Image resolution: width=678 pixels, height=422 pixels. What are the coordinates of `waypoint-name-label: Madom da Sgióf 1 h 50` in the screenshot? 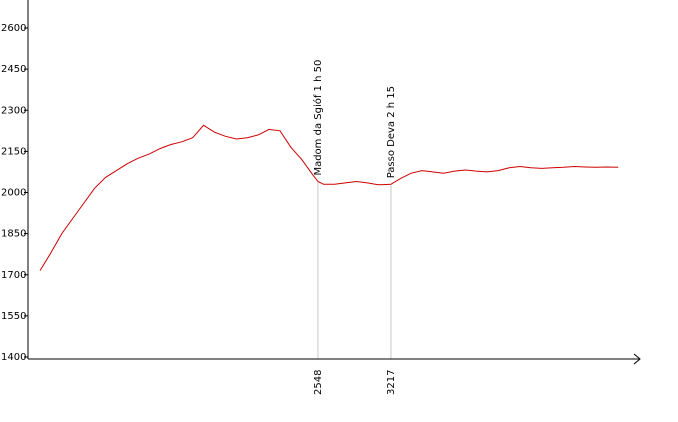 It's located at (318, 118).